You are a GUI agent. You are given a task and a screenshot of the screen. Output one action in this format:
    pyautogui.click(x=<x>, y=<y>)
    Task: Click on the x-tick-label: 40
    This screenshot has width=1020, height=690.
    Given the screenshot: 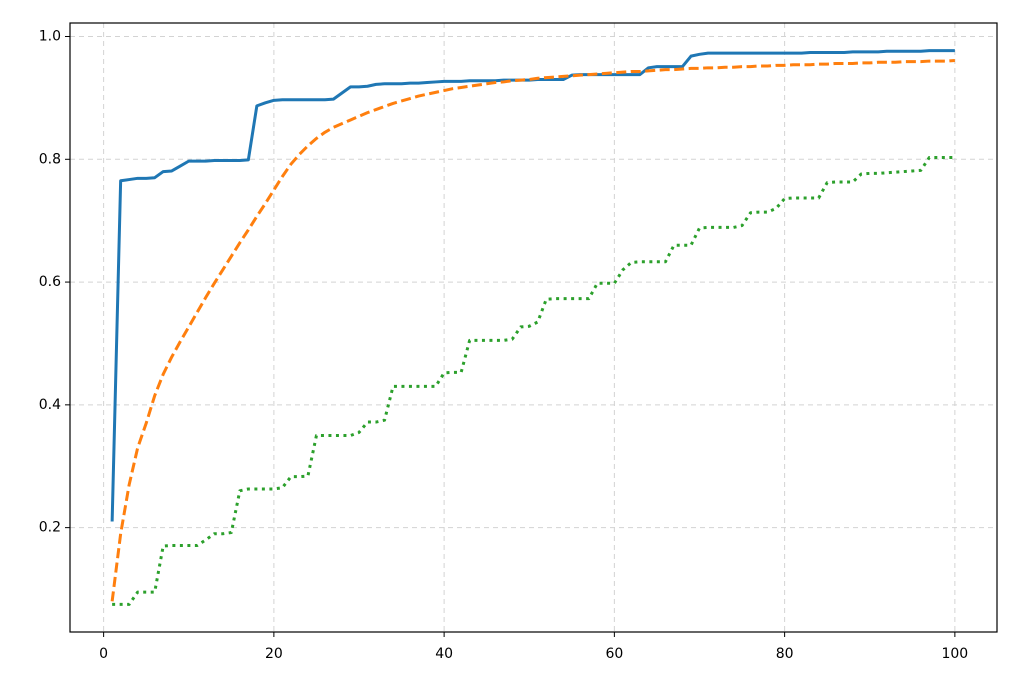 What is the action you would take?
    pyautogui.click(x=444, y=654)
    